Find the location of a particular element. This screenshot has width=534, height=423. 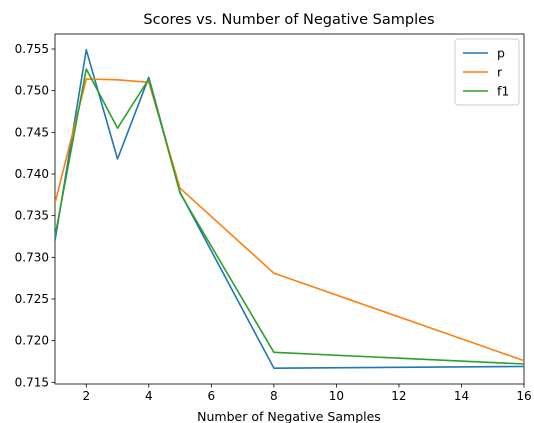

y-tick-label: 0.725 is located at coordinates (32, 299).